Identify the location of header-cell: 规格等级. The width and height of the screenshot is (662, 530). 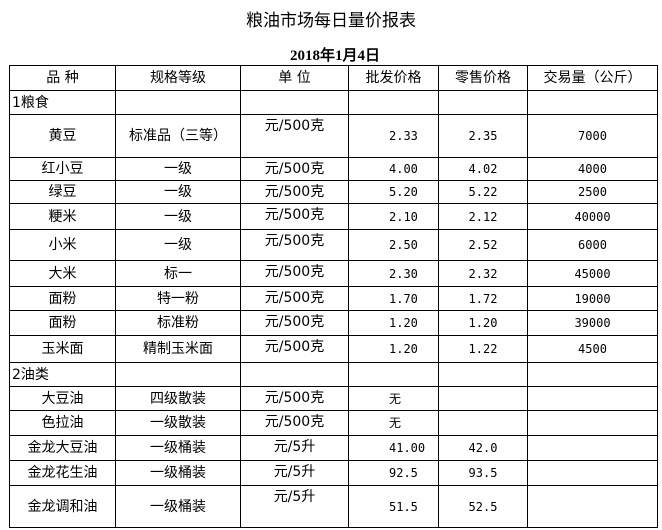
(178, 78).